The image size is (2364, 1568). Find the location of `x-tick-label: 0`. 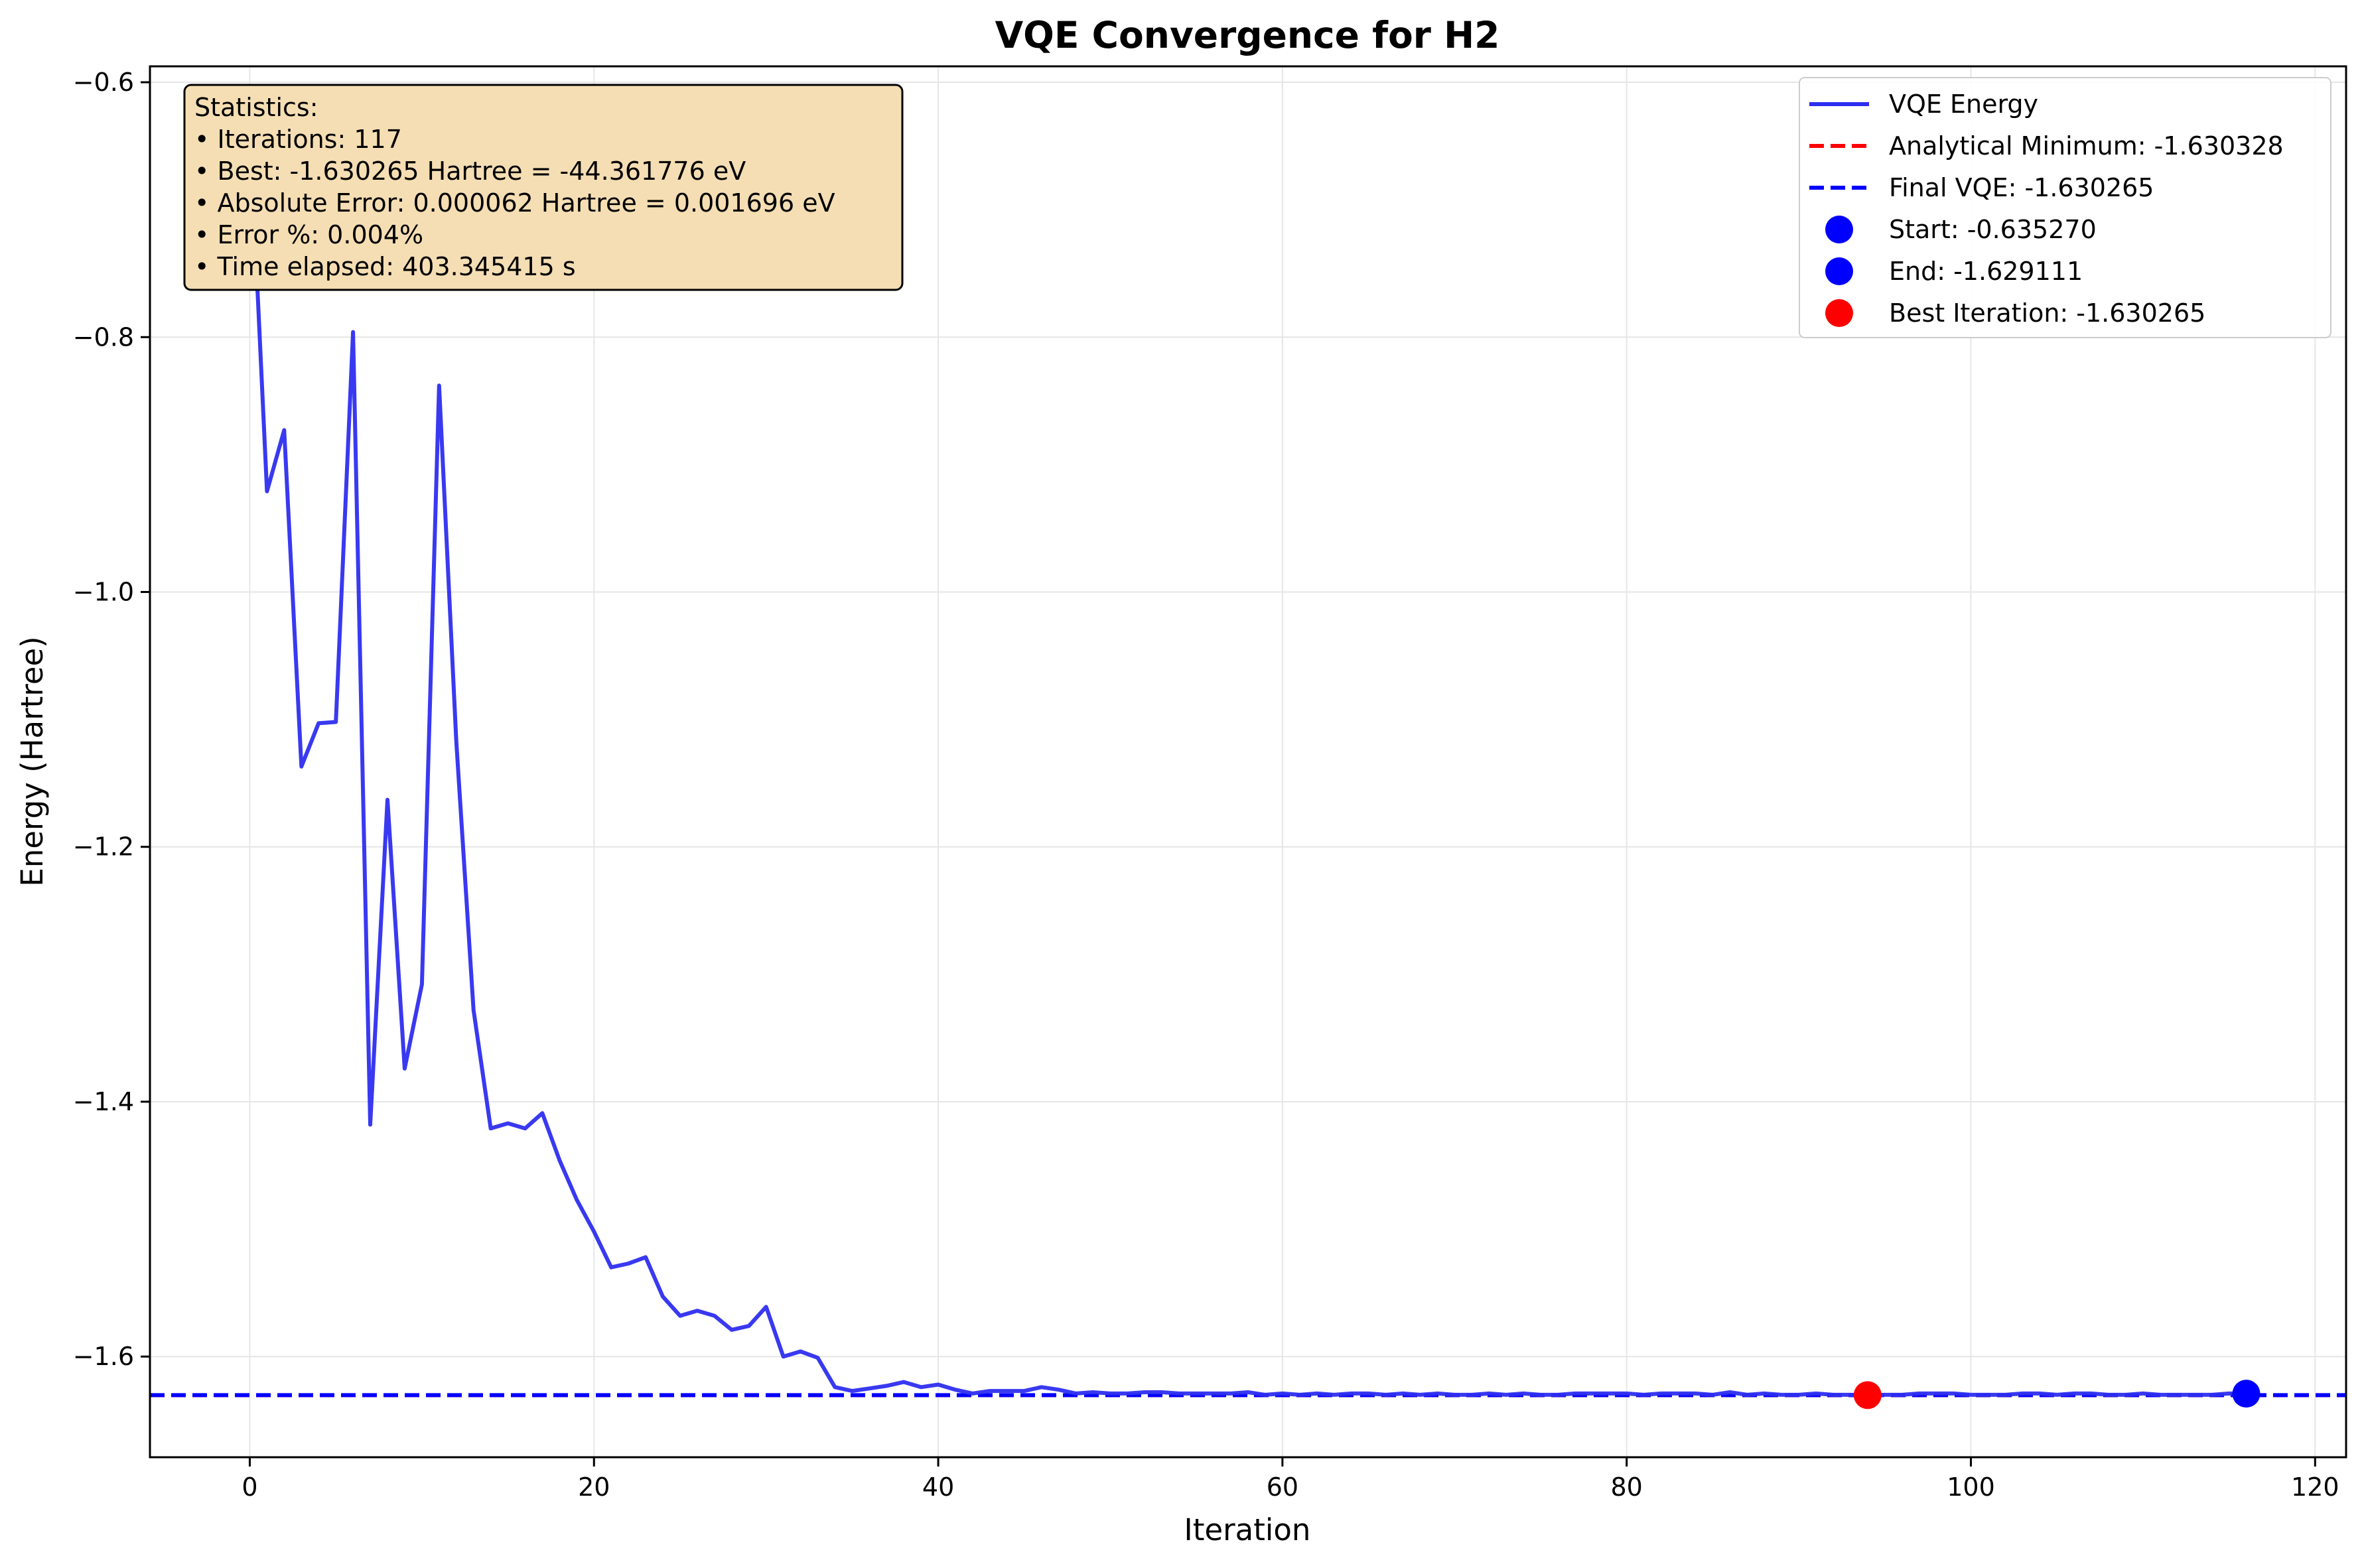

x-tick-label: 0 is located at coordinates (250, 1487).